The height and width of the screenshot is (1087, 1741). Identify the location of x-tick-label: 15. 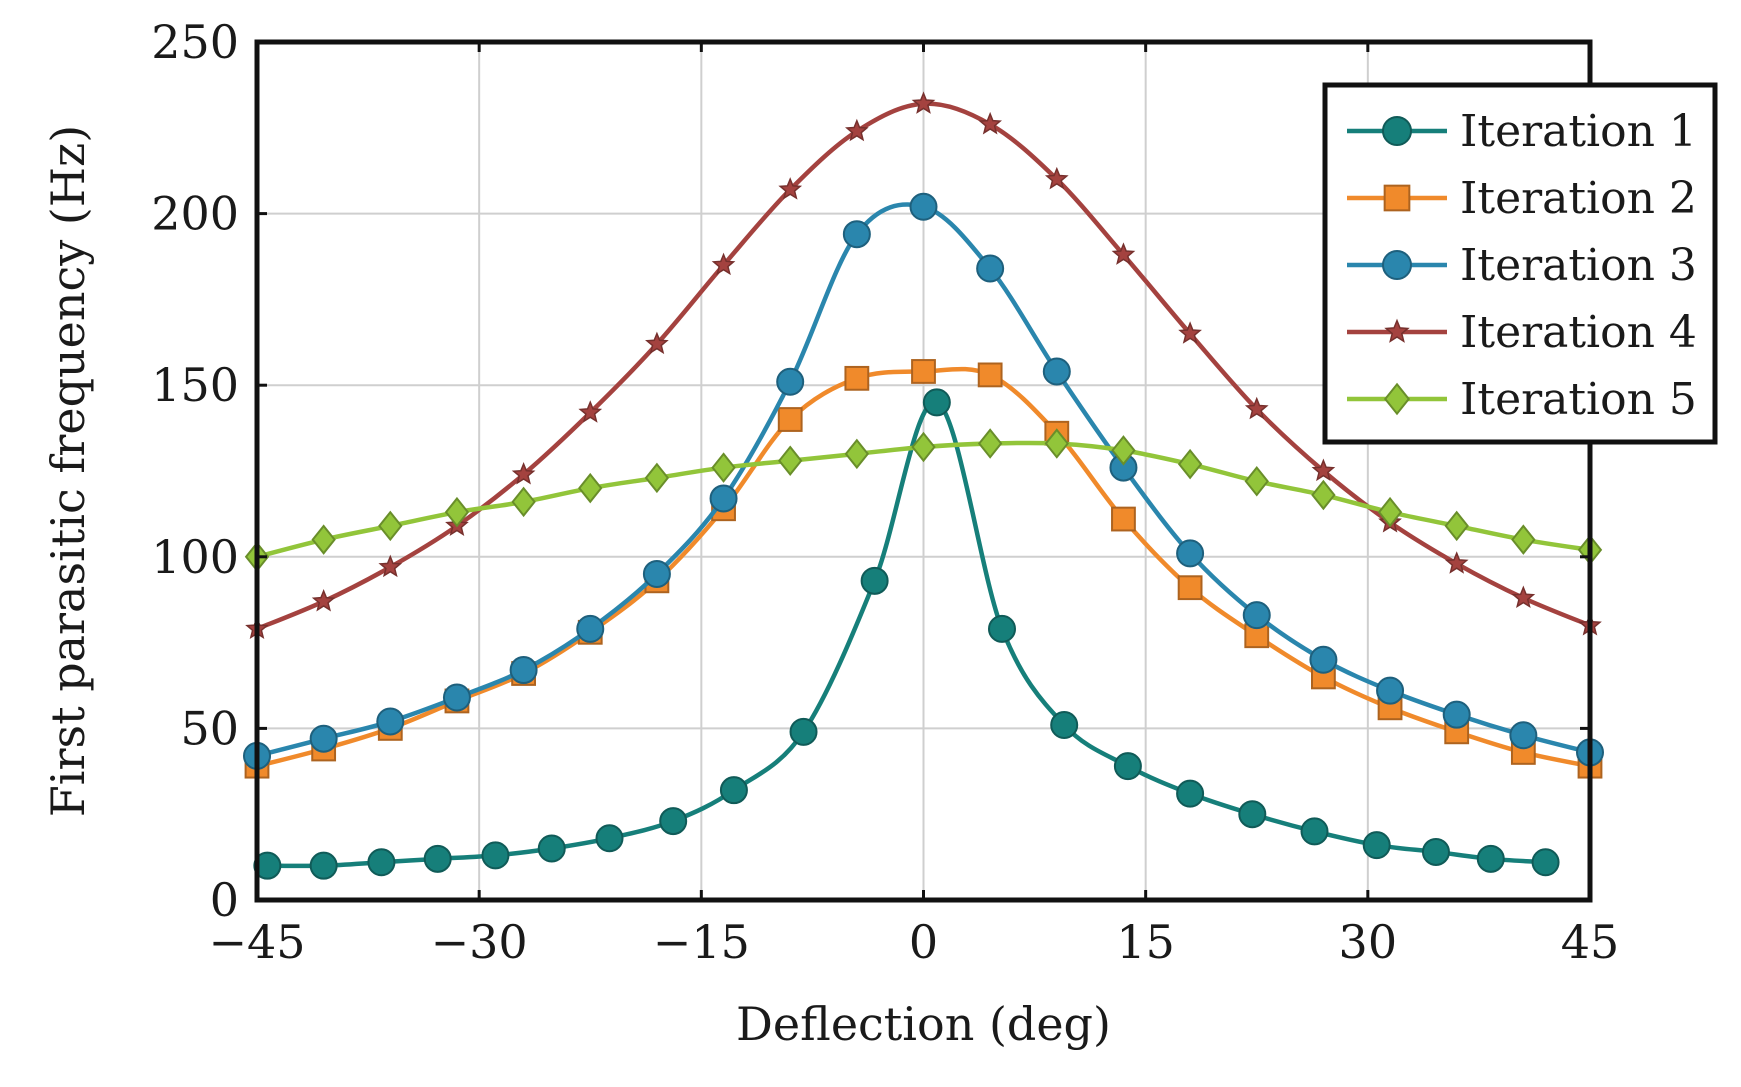
(1145, 942).